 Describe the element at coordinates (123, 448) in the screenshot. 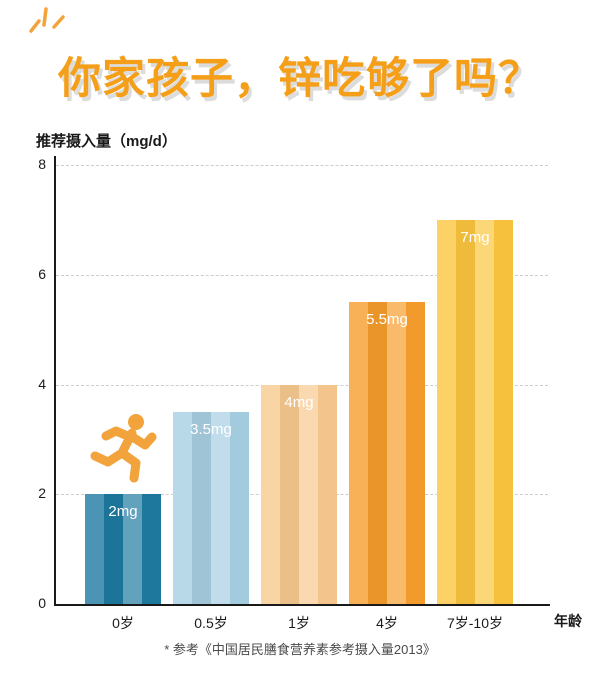

I see `runner-icon` at that location.